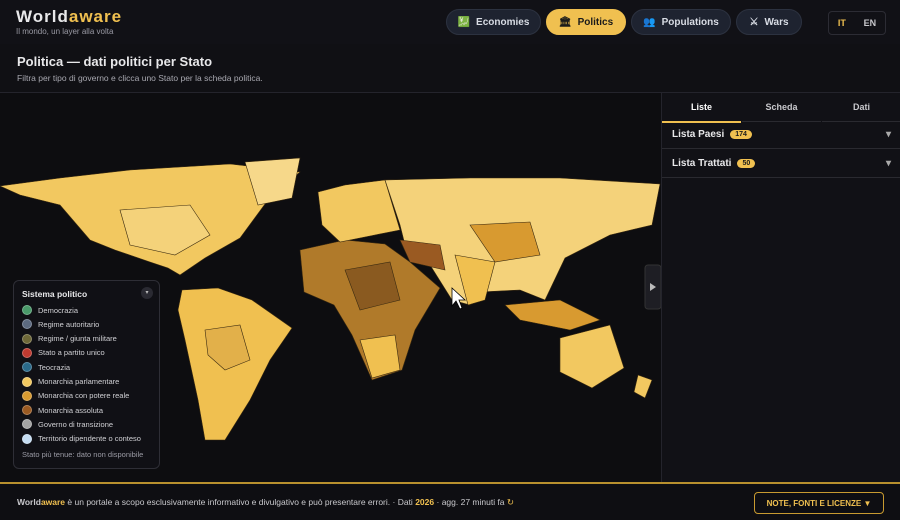  I want to click on lang-option: IT, so click(841, 23).